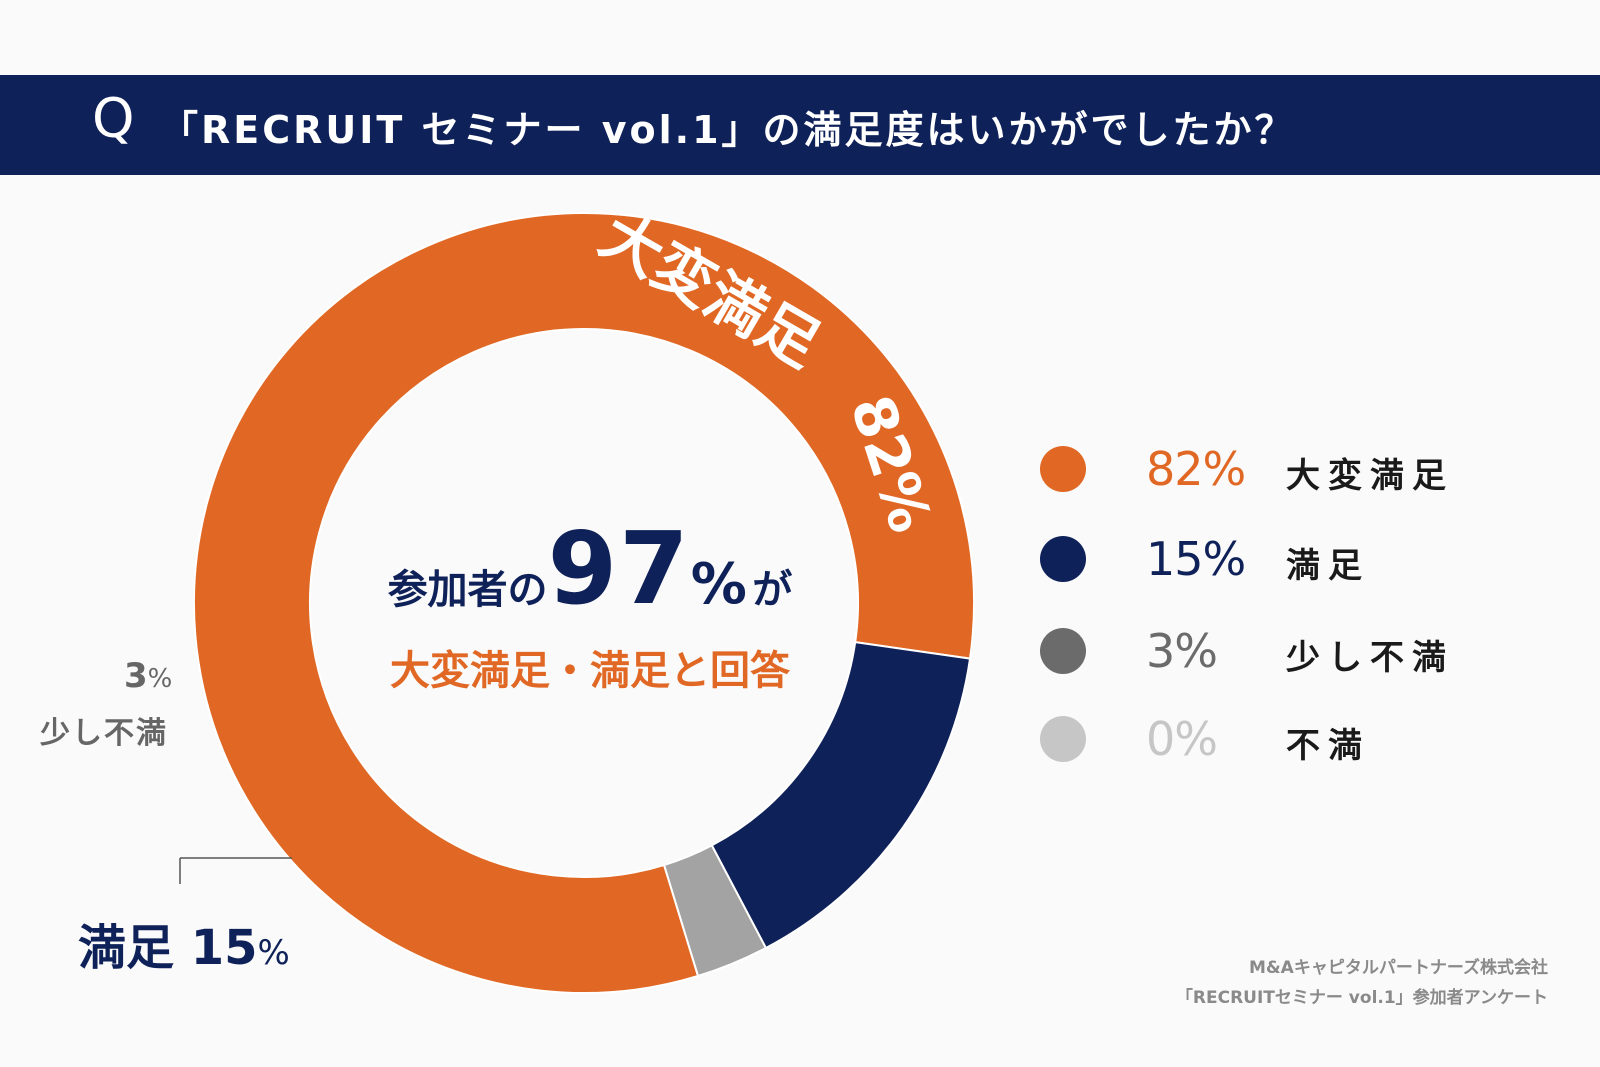 The width and height of the screenshot is (1600, 1067). I want to click on source-line-2: 「RECRUITセミナー vol.1」参加者アンケート, so click(1361, 998).